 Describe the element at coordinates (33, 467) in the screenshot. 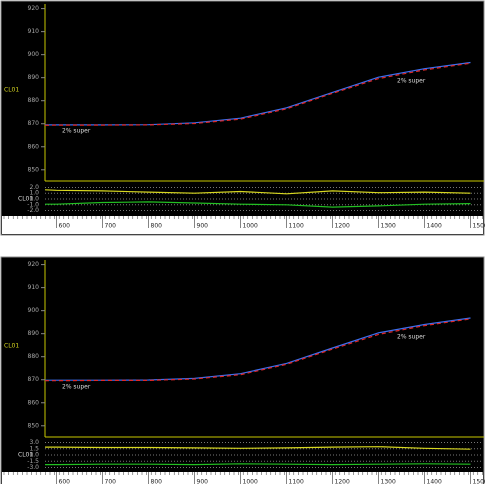

I see `y-tick-label: -3.0` at that location.